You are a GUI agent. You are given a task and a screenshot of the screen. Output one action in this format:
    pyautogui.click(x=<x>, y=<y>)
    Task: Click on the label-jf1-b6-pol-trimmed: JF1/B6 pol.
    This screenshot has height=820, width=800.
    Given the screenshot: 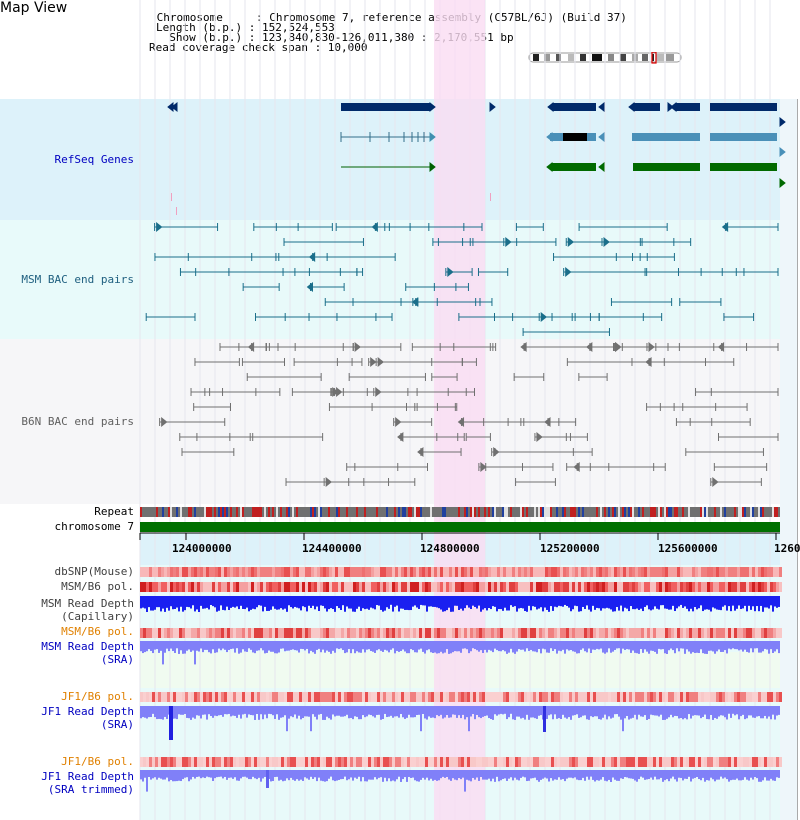 What is the action you would take?
    pyautogui.click(x=97, y=761)
    